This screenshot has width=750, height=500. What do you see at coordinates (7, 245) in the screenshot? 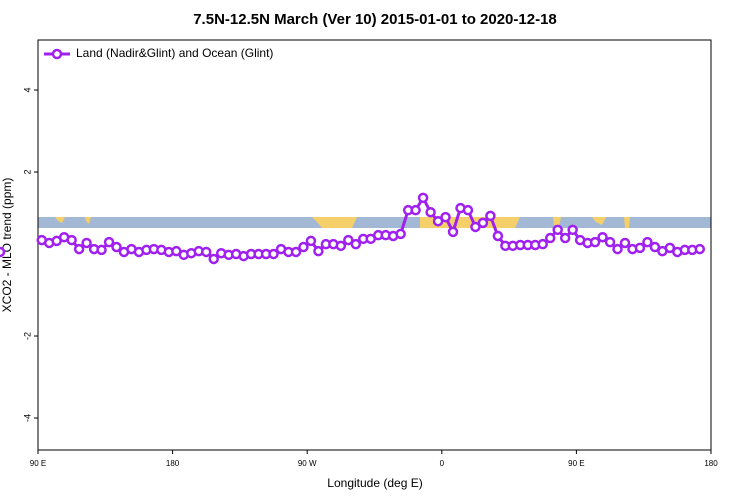
I see `y-axis-label: XCO2 - MLO trend (ppm)` at bounding box center [7, 245].